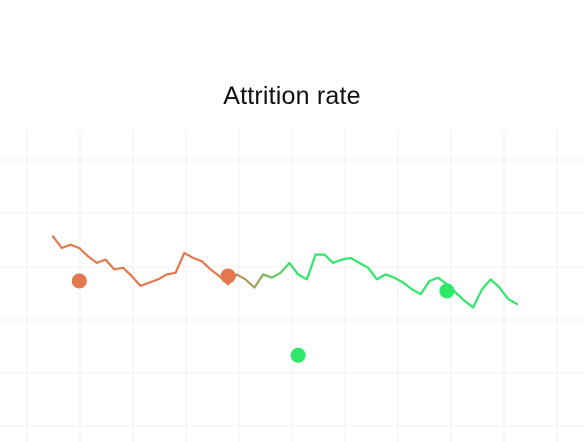  What do you see at coordinates (285, 272) in the screenshot?
I see `series-line` at bounding box center [285, 272].